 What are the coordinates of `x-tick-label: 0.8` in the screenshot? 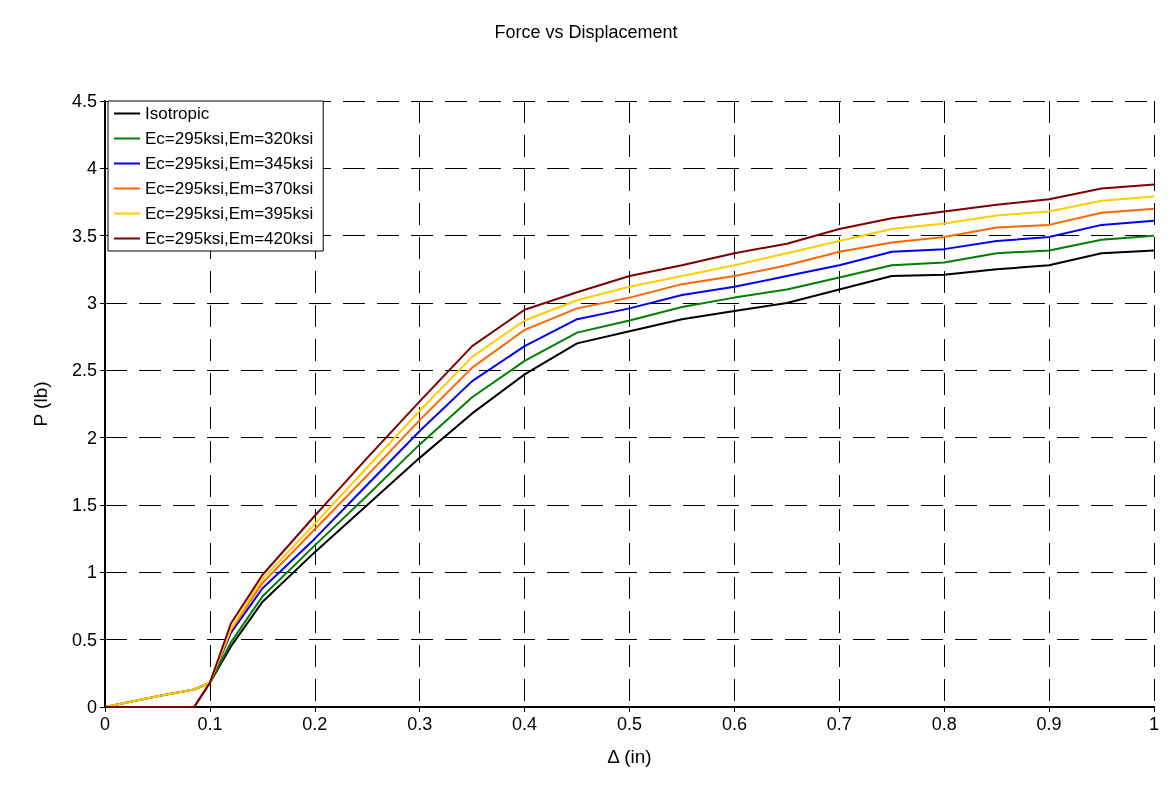 It's located at (944, 724).